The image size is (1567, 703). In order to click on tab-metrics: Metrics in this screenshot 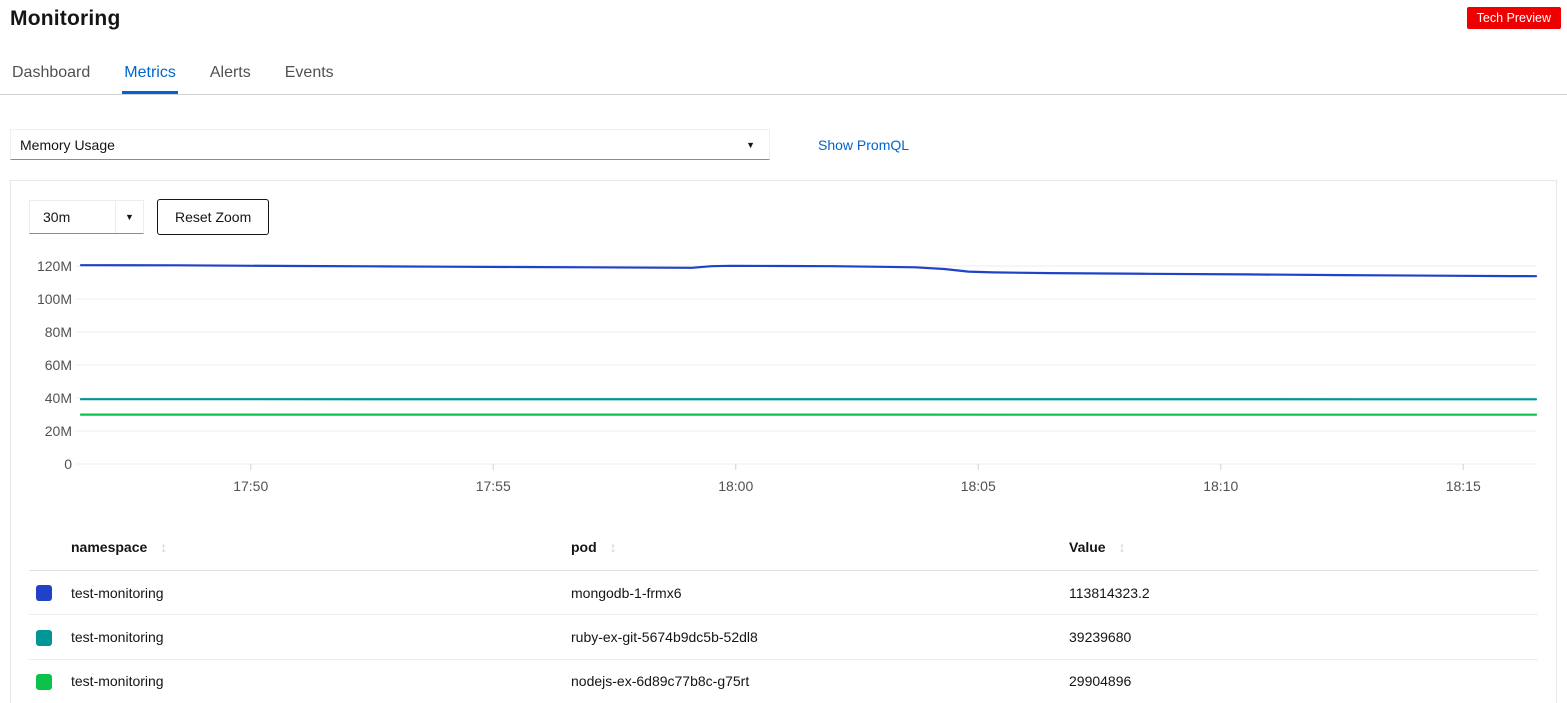, I will do `click(150, 74)`.